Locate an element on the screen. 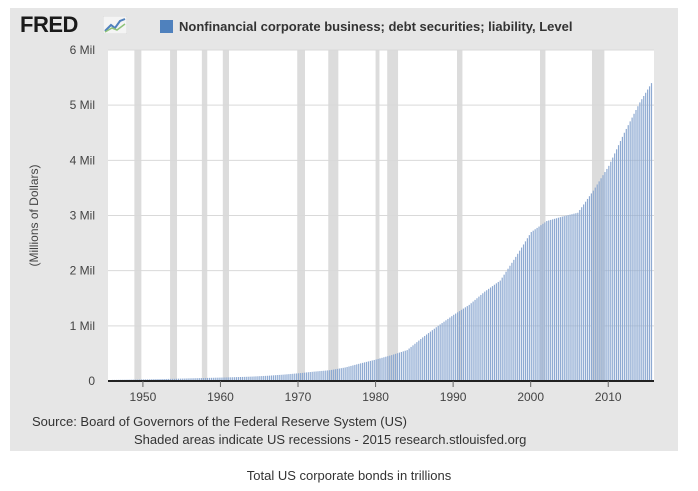  fred-logo: FRED is located at coordinates (49, 24).